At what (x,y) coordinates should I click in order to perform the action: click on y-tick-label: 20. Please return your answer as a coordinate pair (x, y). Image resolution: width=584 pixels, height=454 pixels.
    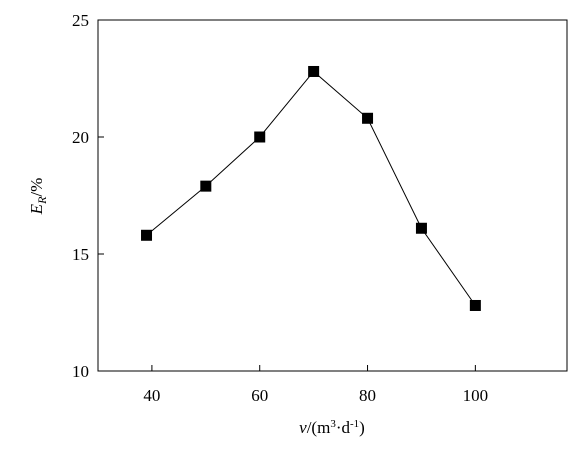
    Looking at the image, I should click on (80, 137).